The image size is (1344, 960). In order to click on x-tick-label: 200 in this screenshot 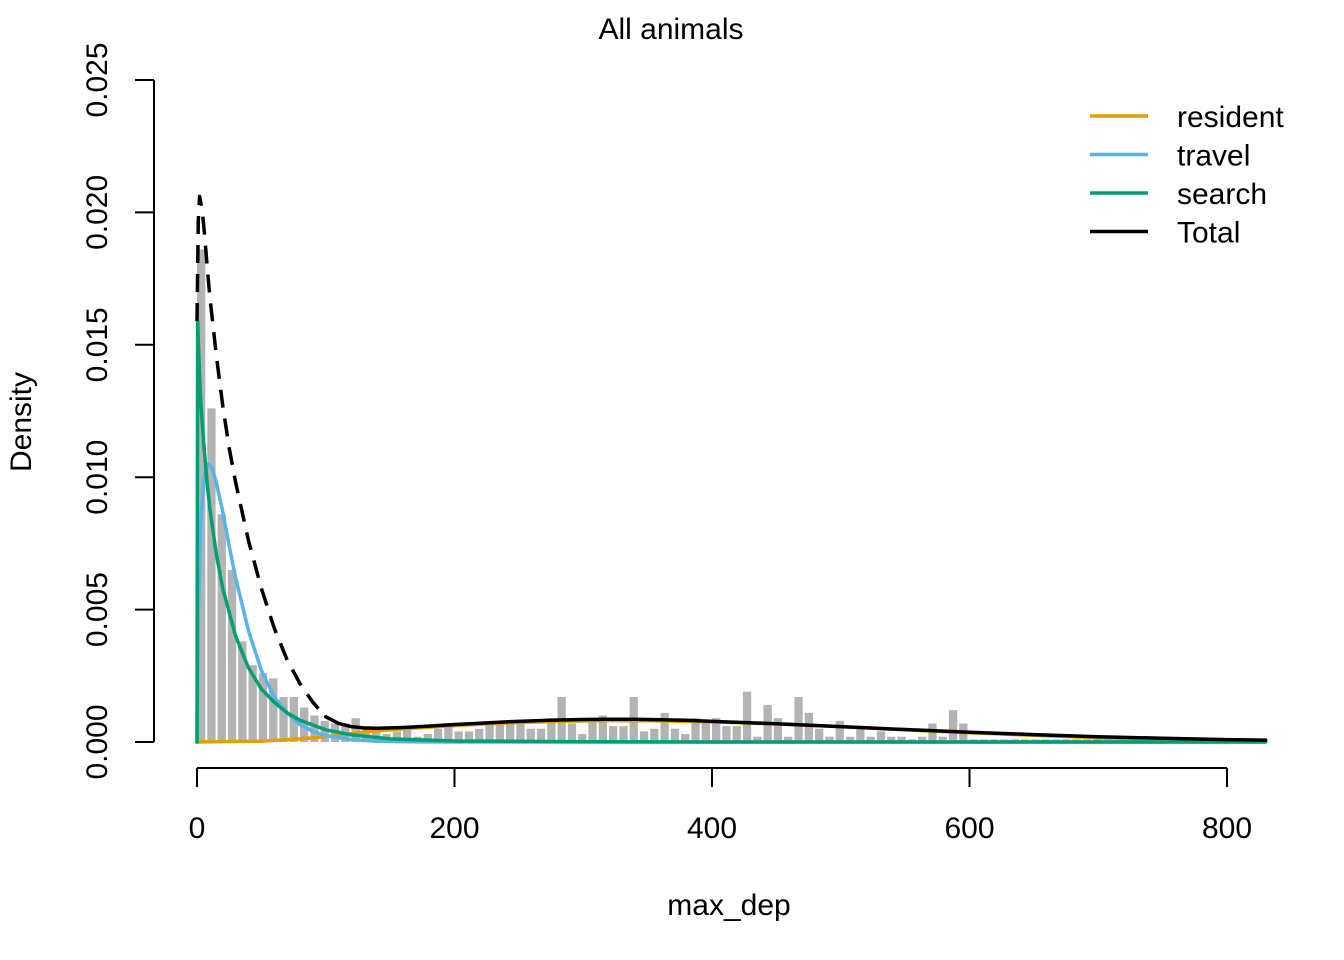, I will do `click(454, 828)`.